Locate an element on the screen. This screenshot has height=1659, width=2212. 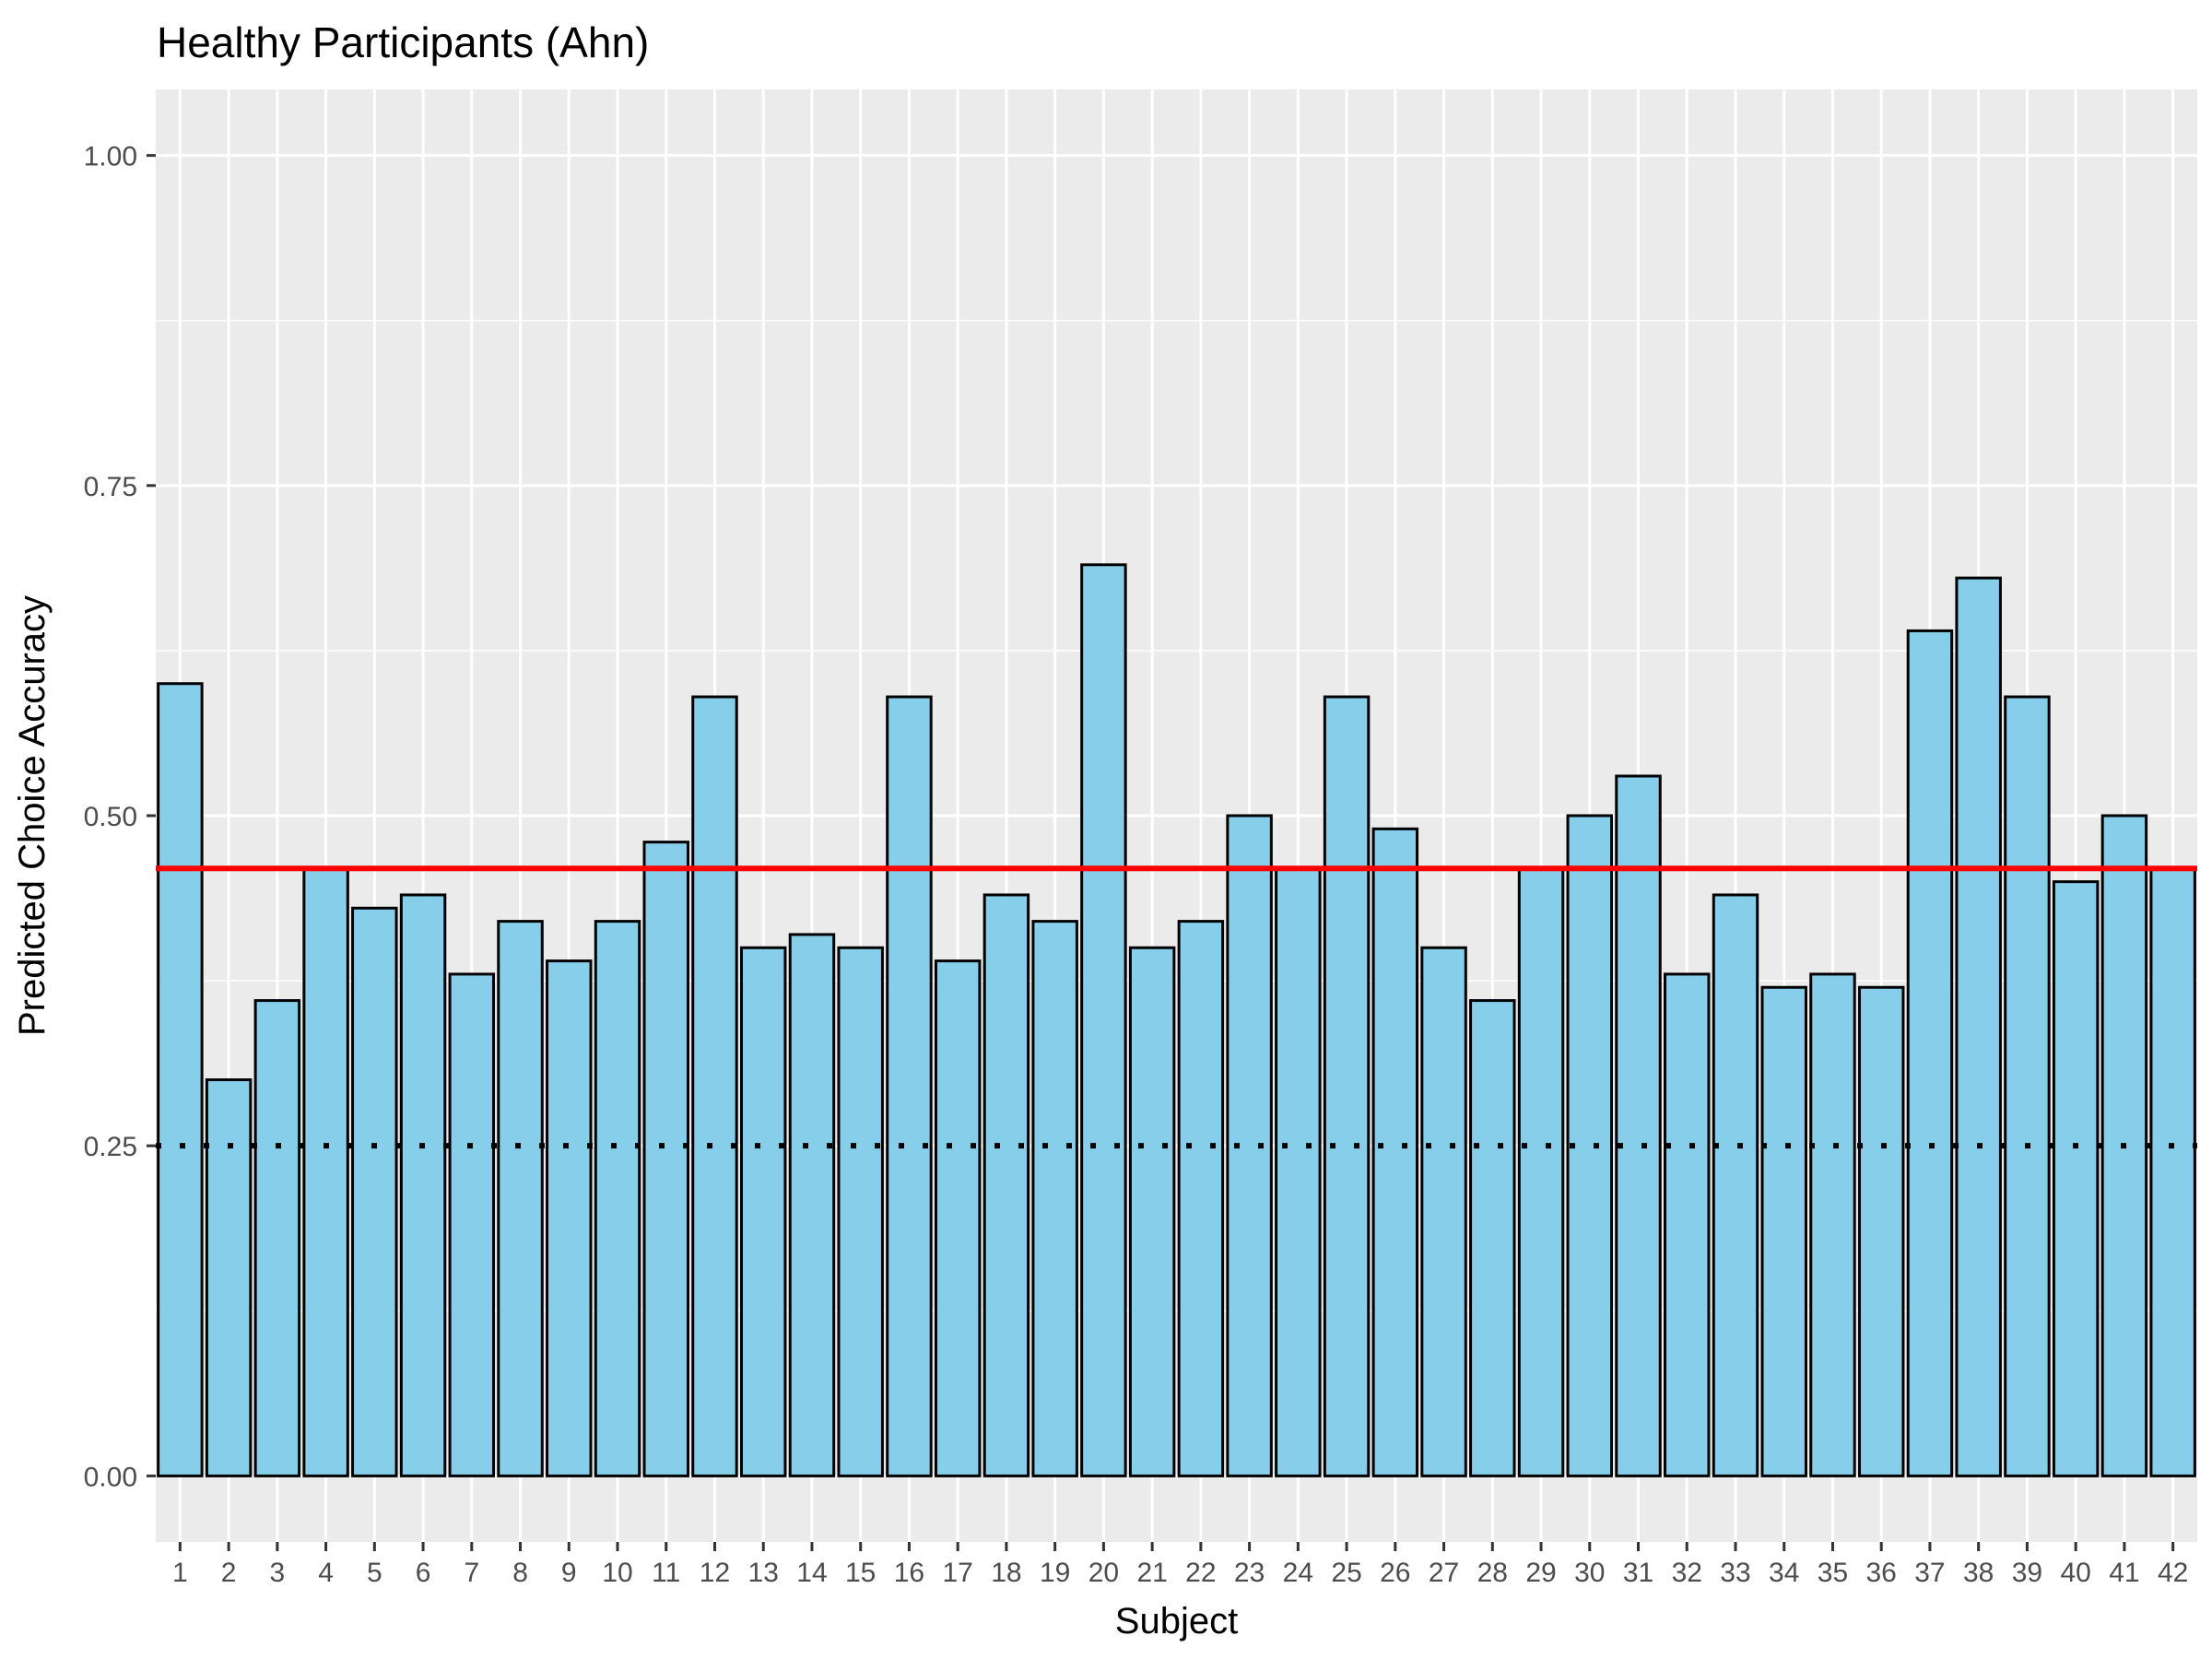
x-tick-label: 3 is located at coordinates (278, 1573).